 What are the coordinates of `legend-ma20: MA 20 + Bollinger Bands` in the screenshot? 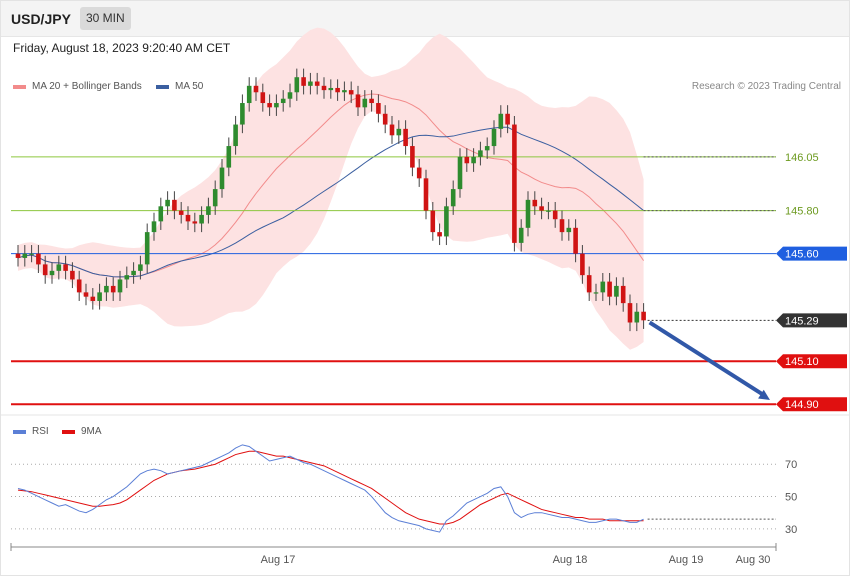 It's located at (77, 86).